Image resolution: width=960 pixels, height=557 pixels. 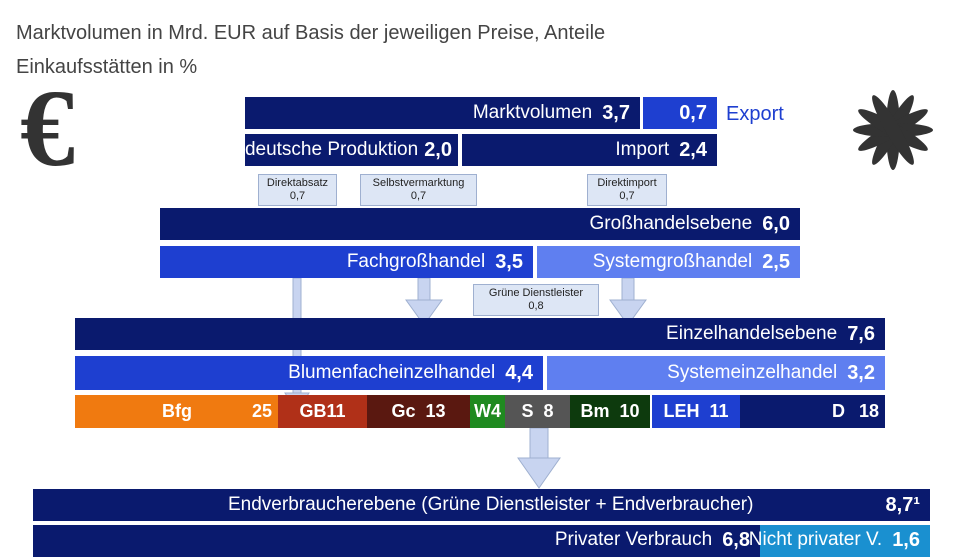 I want to click on channel-box: Direktabsatz 0,7, so click(x=297, y=190).